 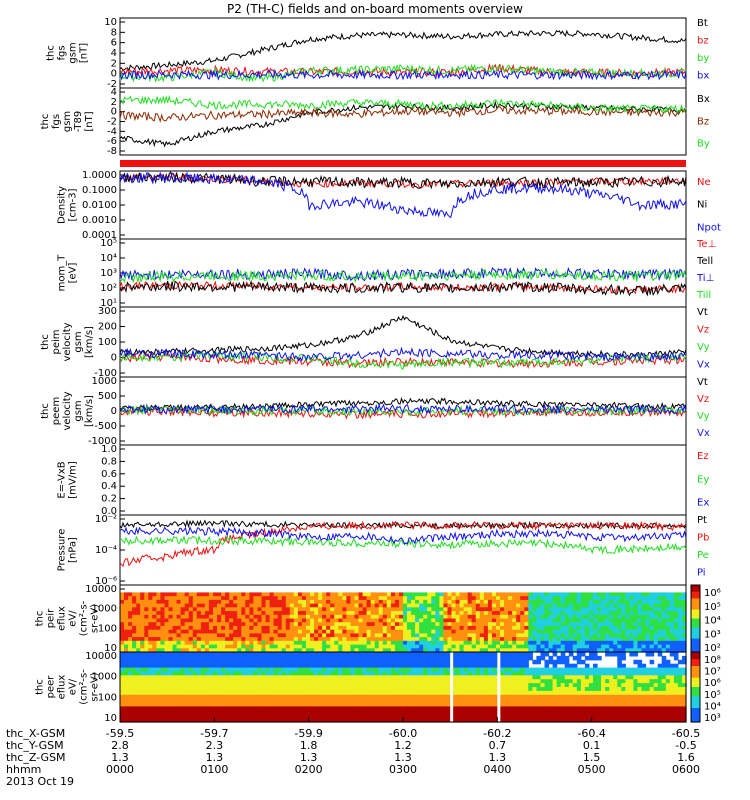 What do you see at coordinates (112, 122) in the screenshot?
I see `y-tick-label: -2` at bounding box center [112, 122].